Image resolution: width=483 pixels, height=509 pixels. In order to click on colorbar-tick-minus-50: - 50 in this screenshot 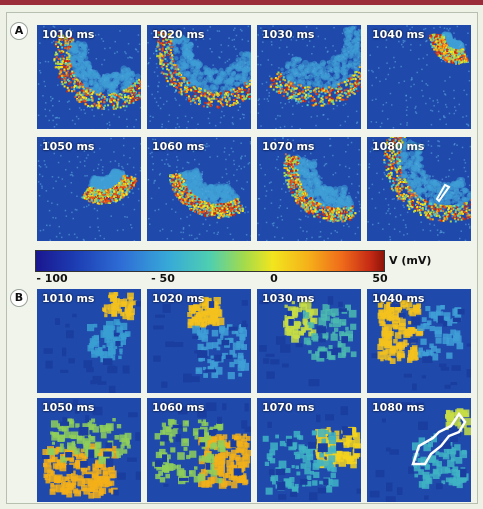, I will do `click(163, 278)`.